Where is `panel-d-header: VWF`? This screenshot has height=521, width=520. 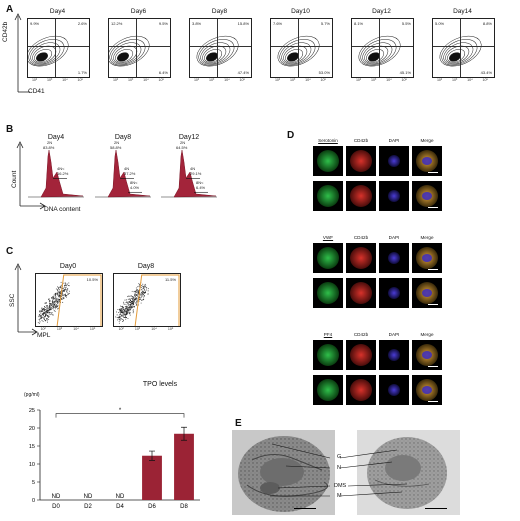
panel-d-header: VWF is located at coordinates (328, 237).